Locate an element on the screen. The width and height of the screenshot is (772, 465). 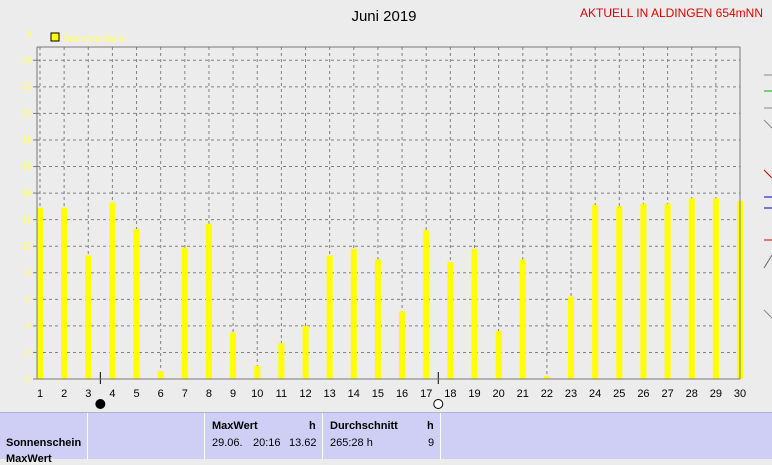
x-tick-label: 20 is located at coordinates (498, 394).